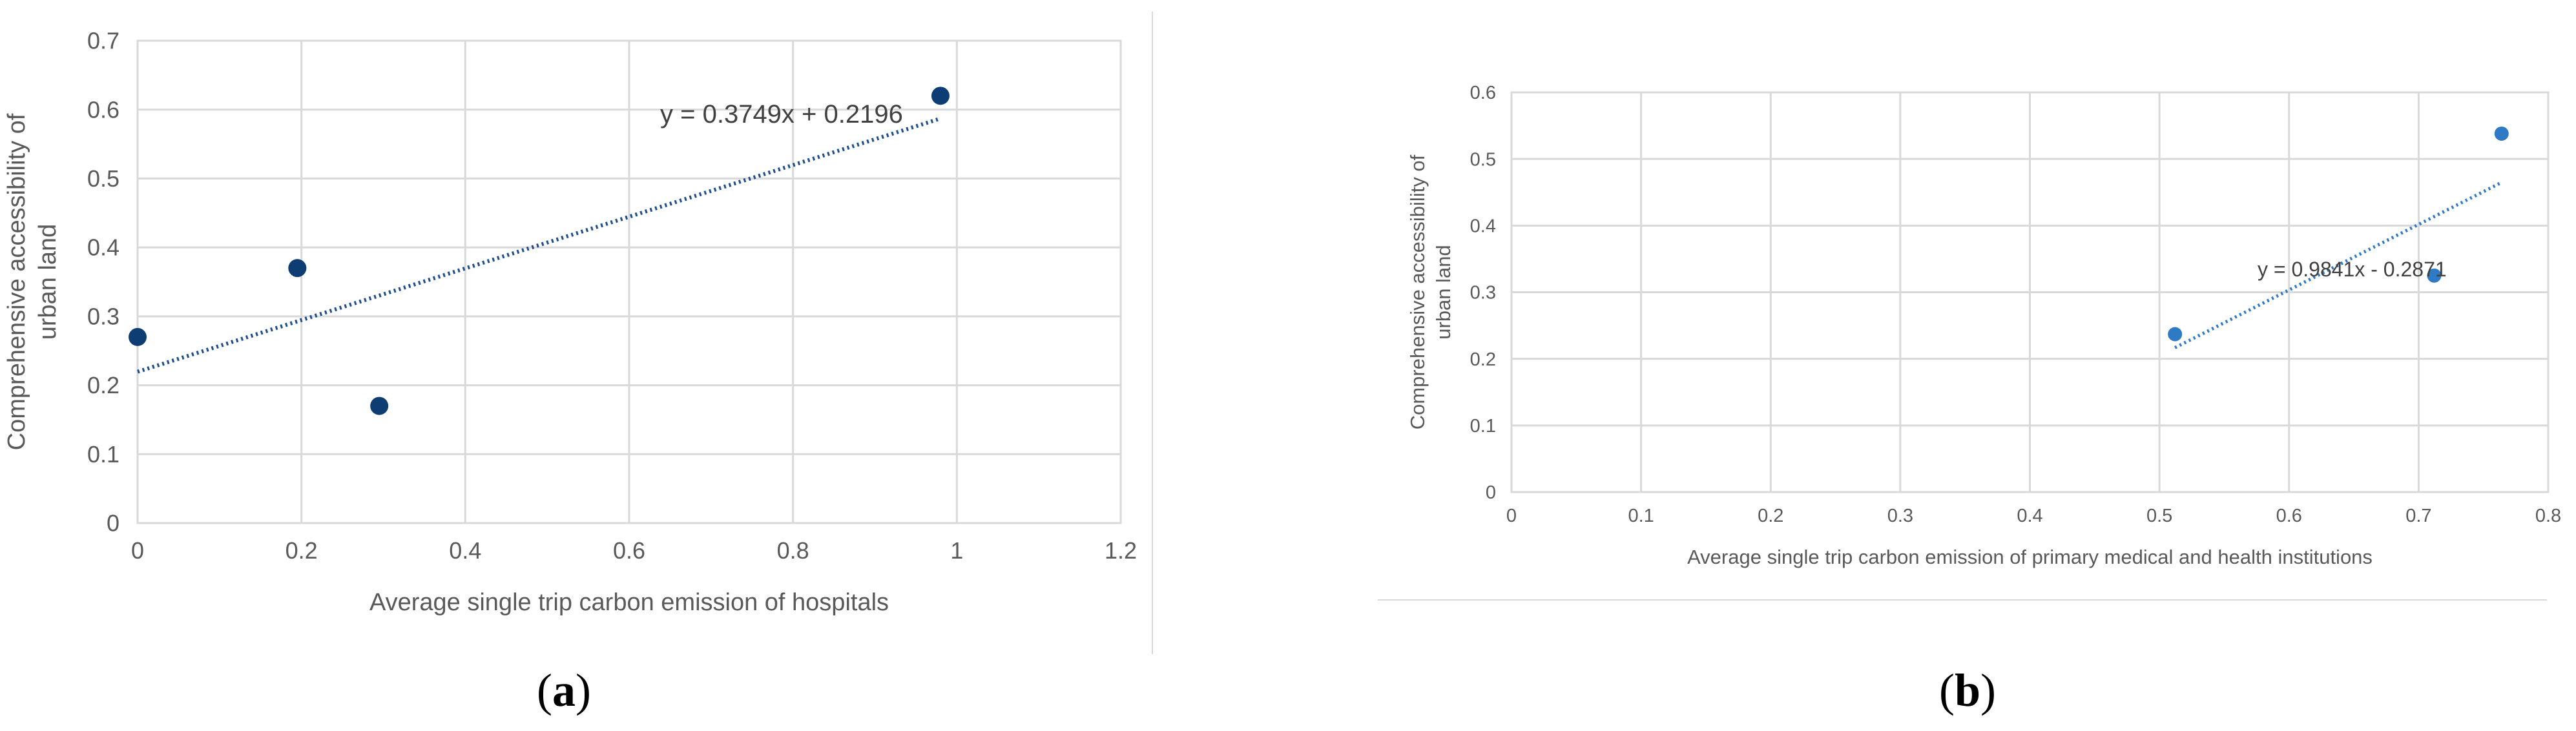 The image size is (2576, 731). I want to click on x-tick-label-a: 0, so click(137, 550).